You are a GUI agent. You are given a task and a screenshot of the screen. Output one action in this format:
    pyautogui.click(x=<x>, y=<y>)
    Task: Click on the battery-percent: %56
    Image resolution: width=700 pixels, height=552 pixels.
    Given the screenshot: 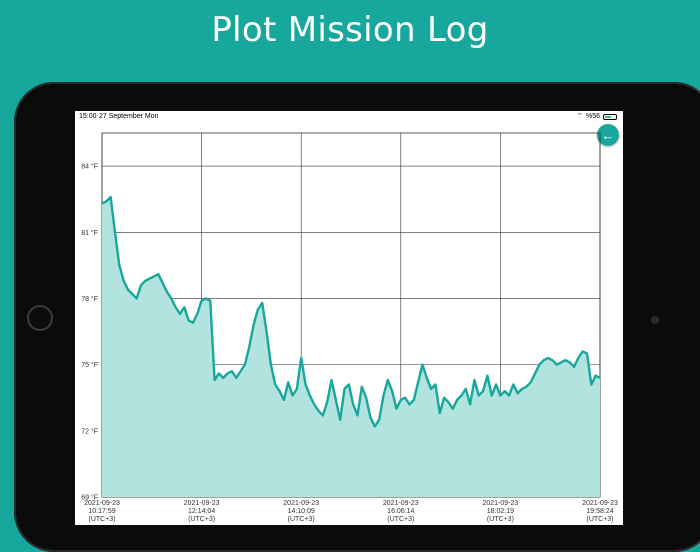 What is the action you would take?
    pyautogui.click(x=592, y=116)
    